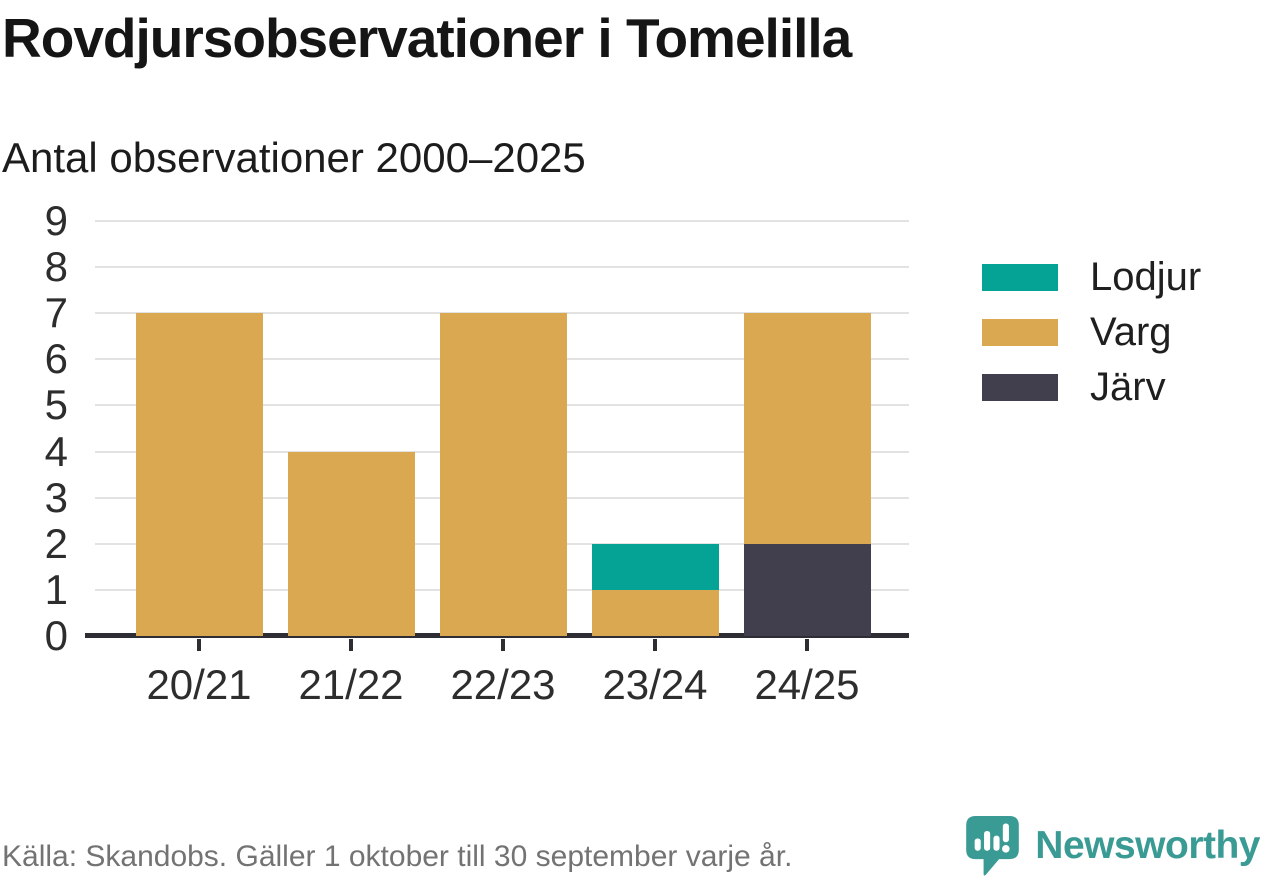  Describe the element at coordinates (351, 543) in the screenshot. I see `bar-segment-varg-21/22` at that location.